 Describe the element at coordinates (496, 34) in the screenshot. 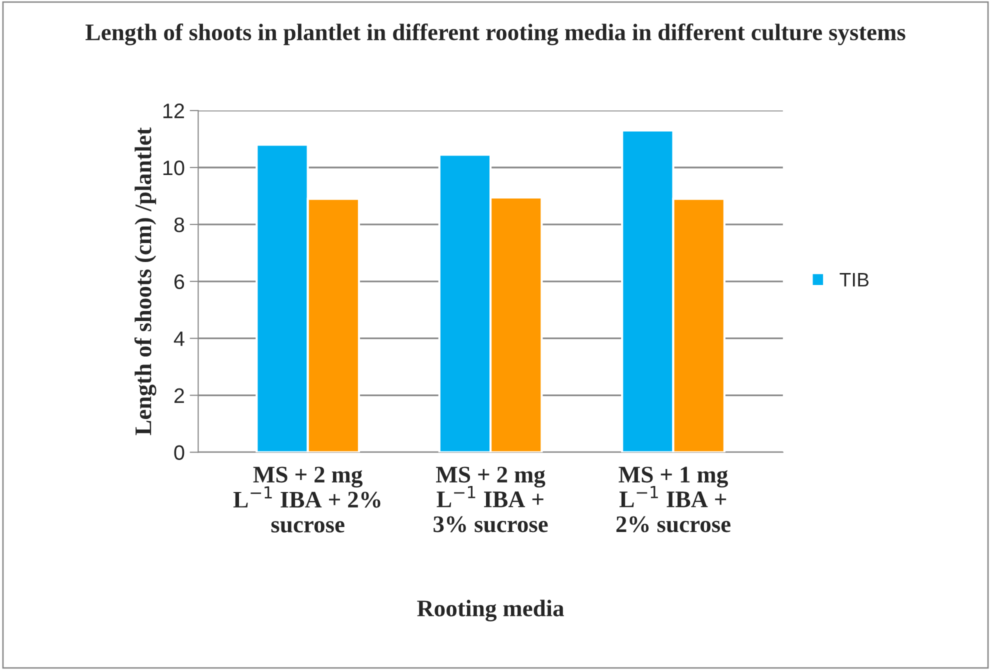

I see `chart-title: Length of shoots in plantlet in different rooting media in different culture systems` at that location.